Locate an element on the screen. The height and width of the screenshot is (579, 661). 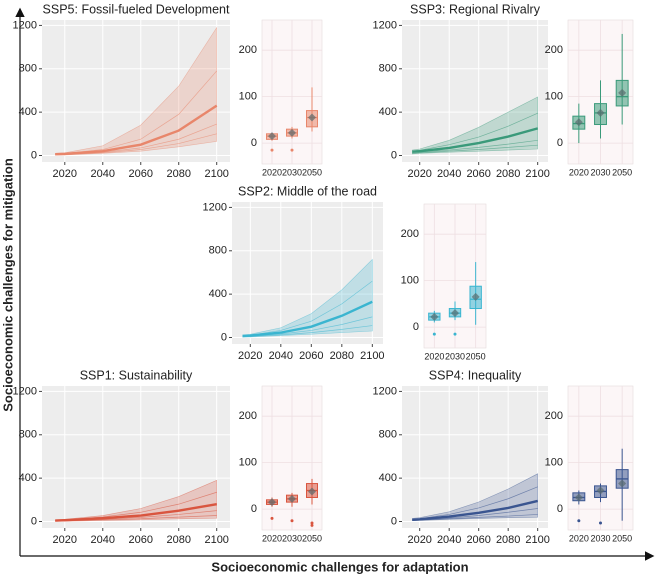
panel-title: SSP5: Fossil-fueled Development is located at coordinates (136, 9).